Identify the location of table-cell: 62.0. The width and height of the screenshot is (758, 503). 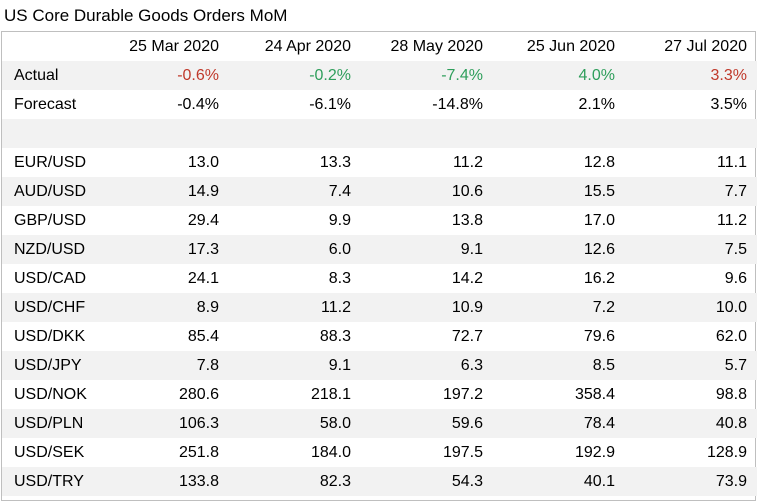
(731, 336).